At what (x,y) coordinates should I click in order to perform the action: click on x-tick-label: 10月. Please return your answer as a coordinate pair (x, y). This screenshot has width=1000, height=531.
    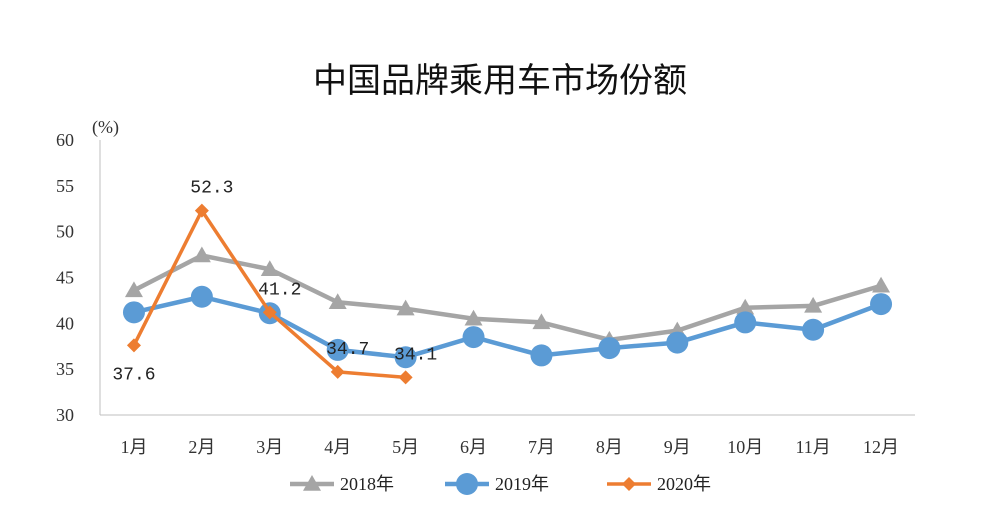
    Looking at the image, I should click on (745, 447).